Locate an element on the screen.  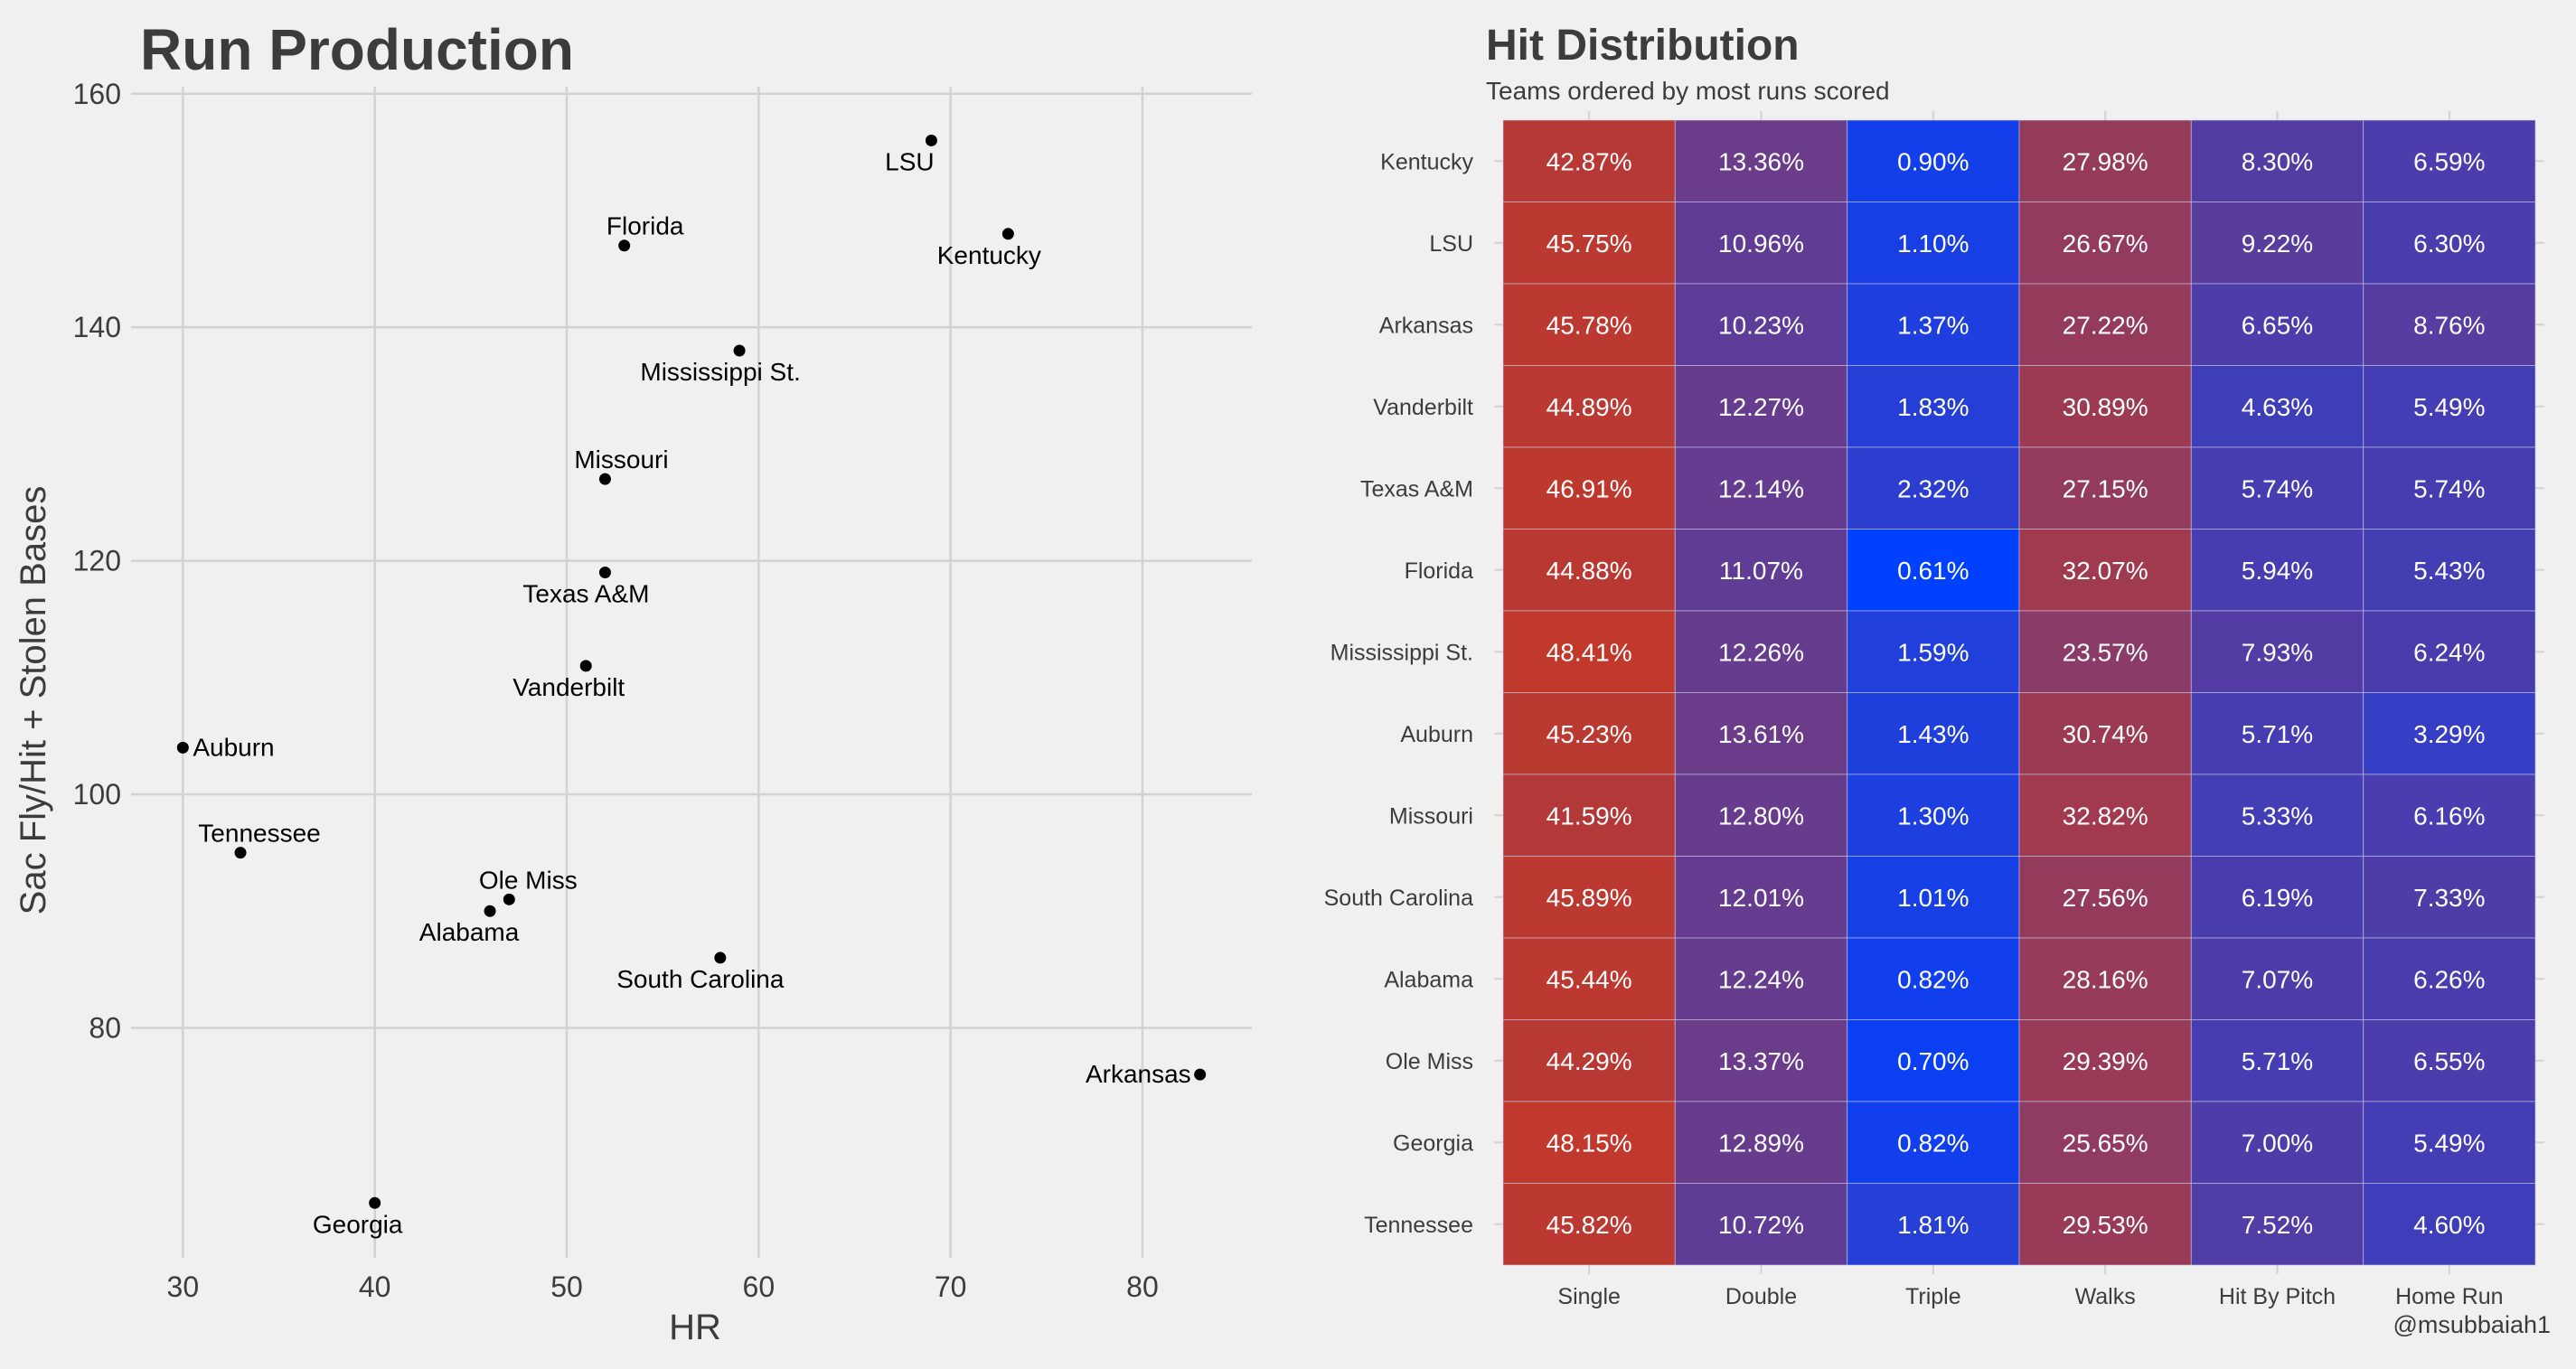
cell-value-label: 5.49% is located at coordinates (2449, 407).